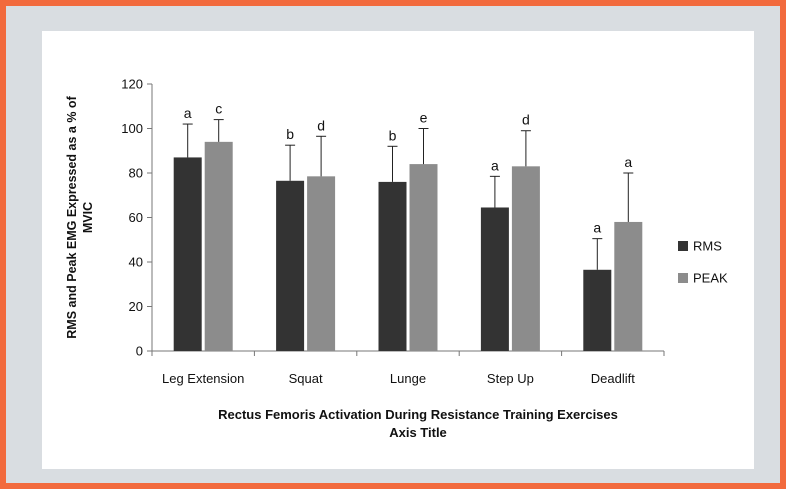 Image resolution: width=786 pixels, height=489 pixels. I want to click on y-tick-label: 60, so click(136, 217).